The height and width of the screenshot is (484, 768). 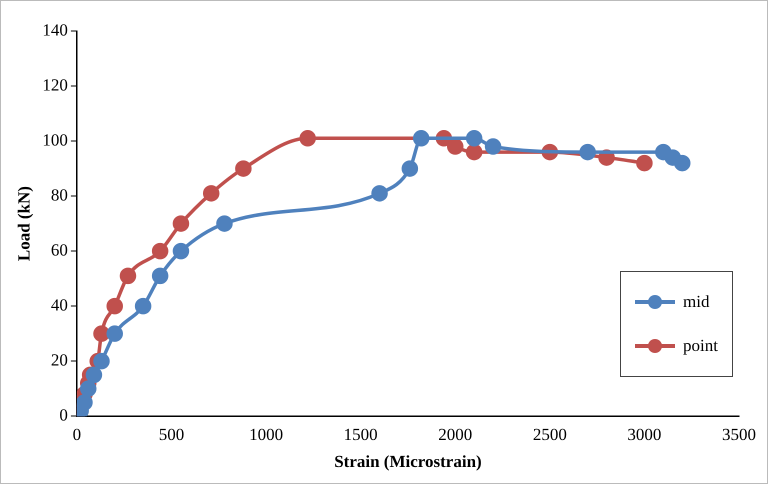 What do you see at coordinates (77, 434) in the screenshot?
I see `x-tick-label: 0` at bounding box center [77, 434].